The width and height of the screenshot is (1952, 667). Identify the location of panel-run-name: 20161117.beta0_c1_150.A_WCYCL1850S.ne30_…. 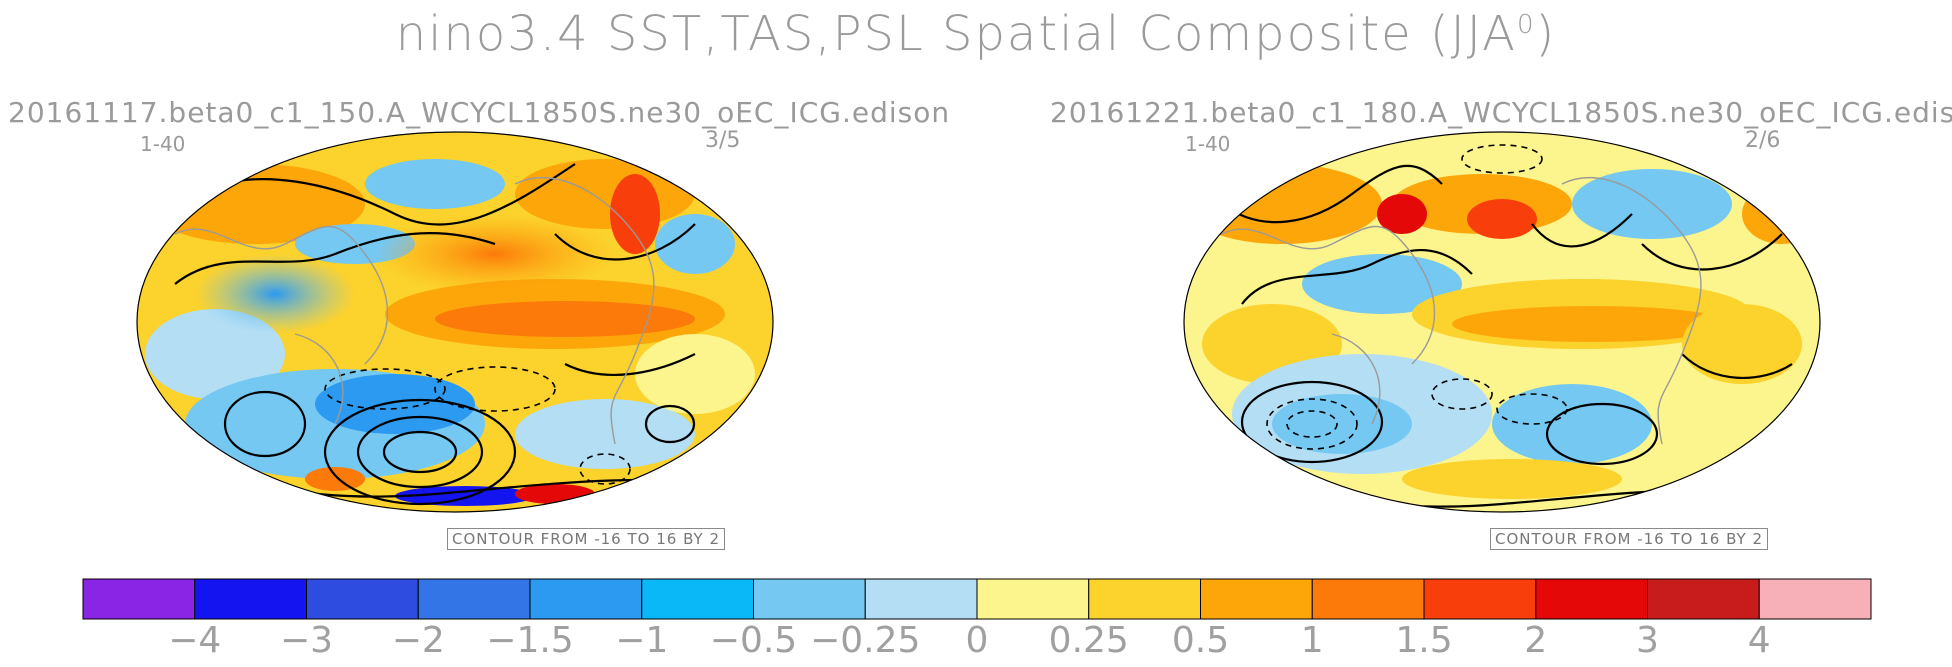
(479, 112).